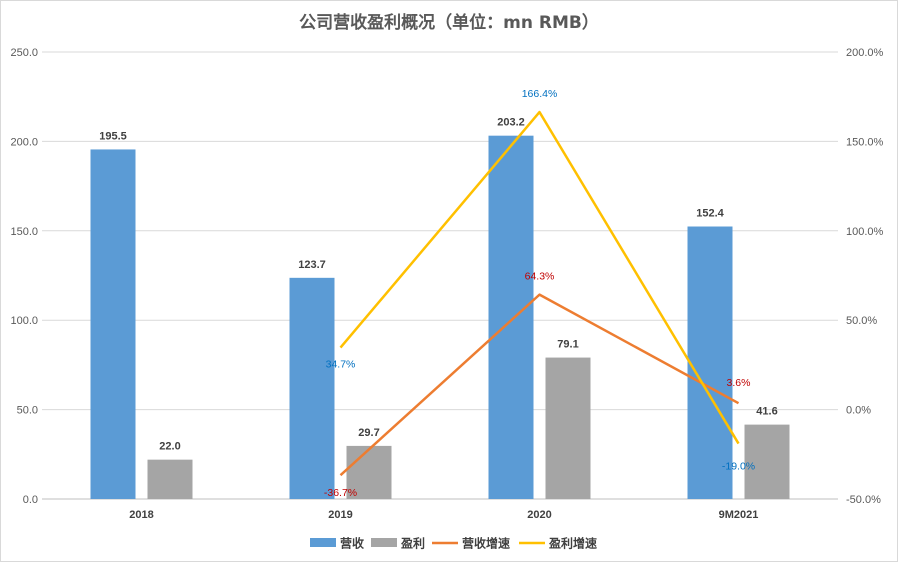 This screenshot has width=898, height=562. I want to click on y-left-tick-label: 0.0, so click(30, 500).